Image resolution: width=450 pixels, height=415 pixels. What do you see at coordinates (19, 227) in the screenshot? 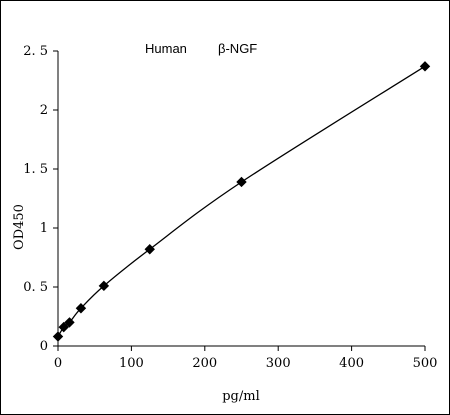
I see `y-axis-label: OD450` at bounding box center [19, 227].